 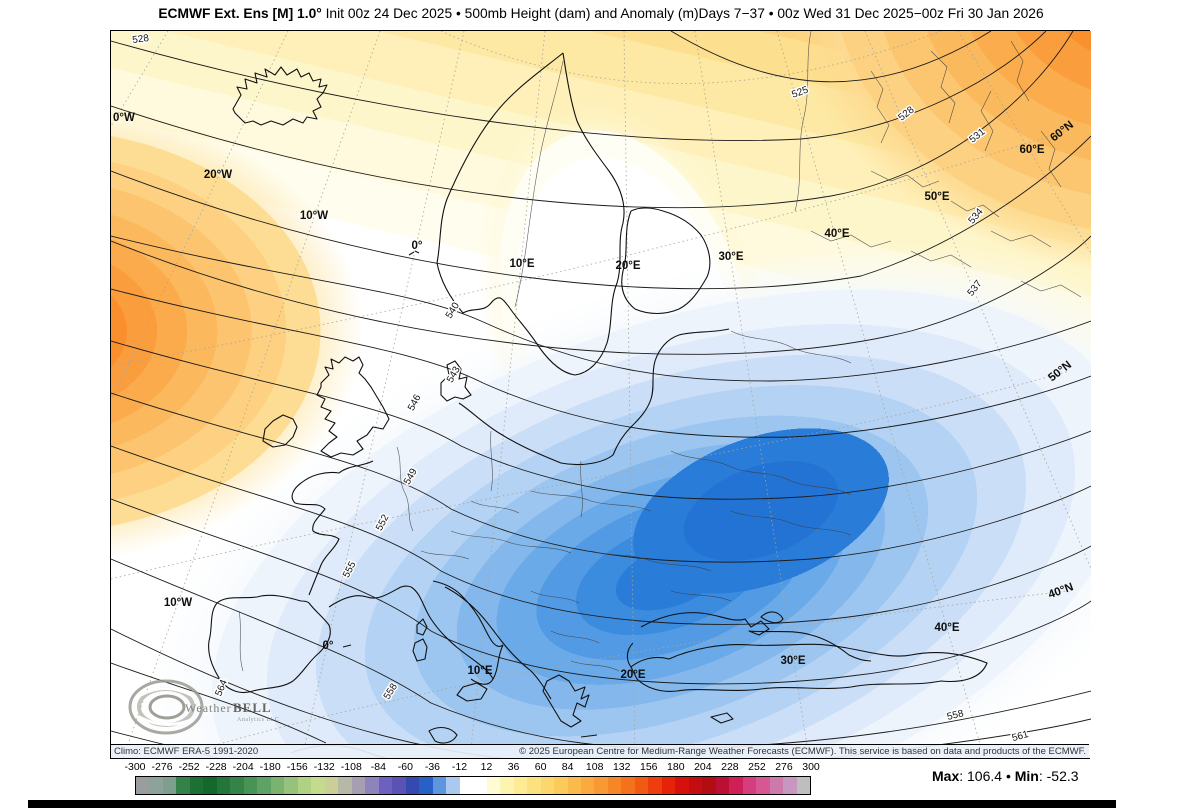 What do you see at coordinates (589, 736) in the screenshot?
I see `crete` at bounding box center [589, 736].